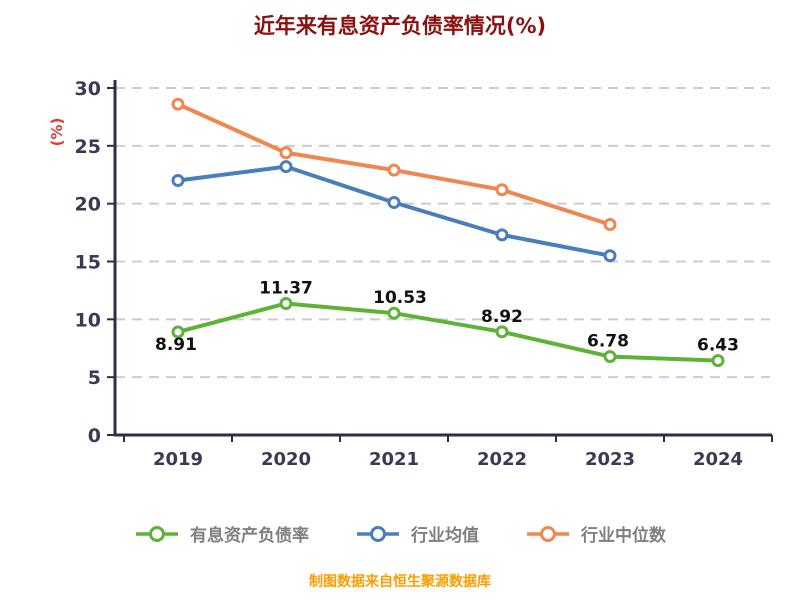 The width and height of the screenshot is (800, 600). What do you see at coordinates (623, 536) in the screenshot?
I see `legend-label: 行业中位数` at bounding box center [623, 536].